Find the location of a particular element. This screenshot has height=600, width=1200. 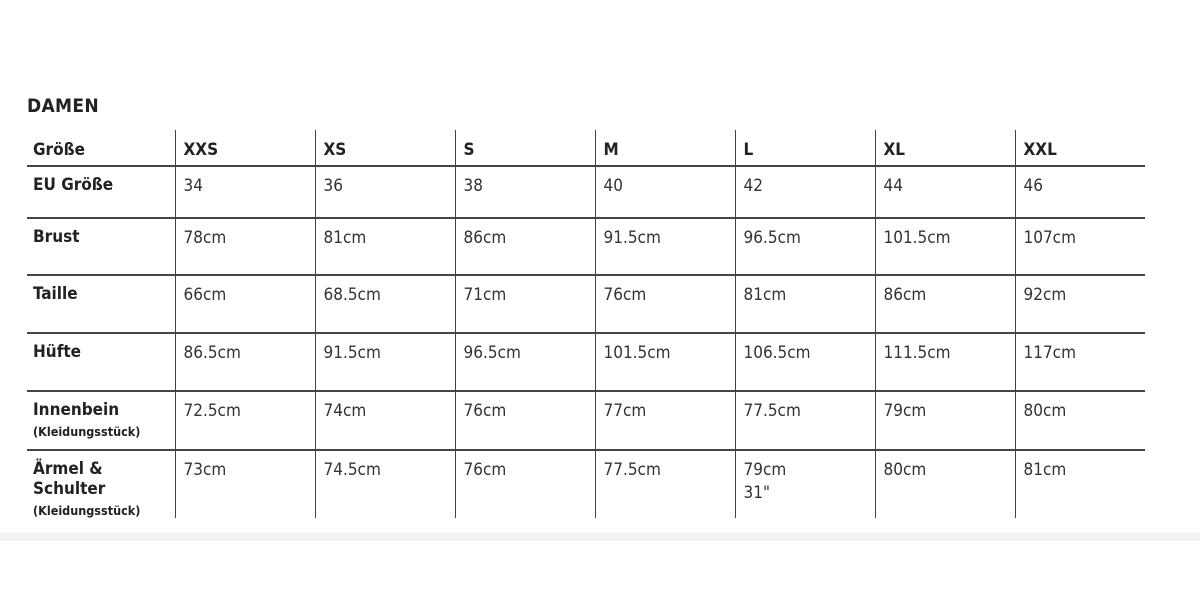

table-cell: 73cm is located at coordinates (244, 484).